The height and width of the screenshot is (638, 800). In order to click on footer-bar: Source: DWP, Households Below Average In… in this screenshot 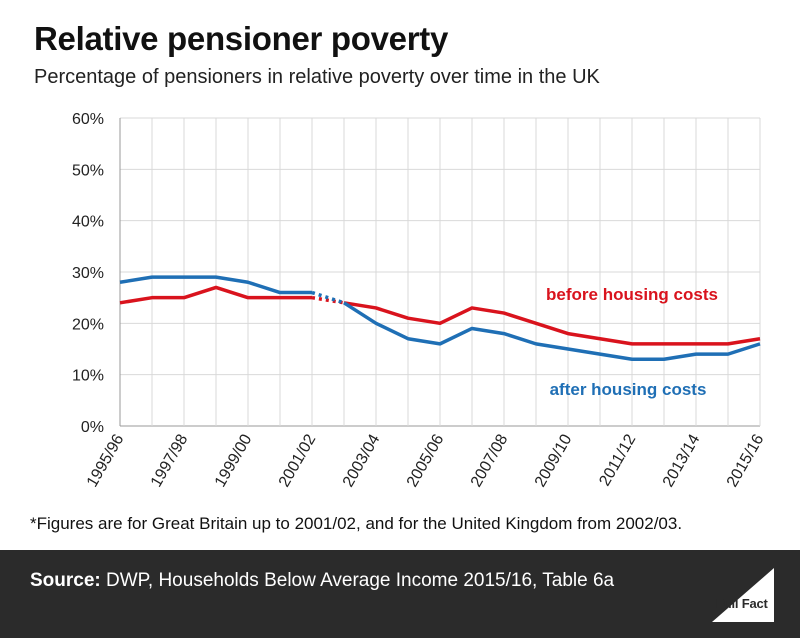, I will do `click(400, 594)`.